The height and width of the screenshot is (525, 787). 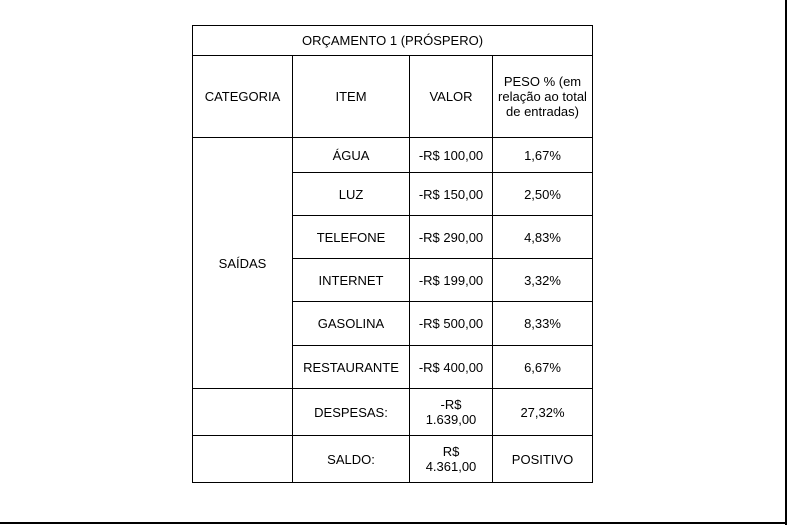 What do you see at coordinates (351, 459) in the screenshot?
I see `saldo-label: SALDO:` at bounding box center [351, 459].